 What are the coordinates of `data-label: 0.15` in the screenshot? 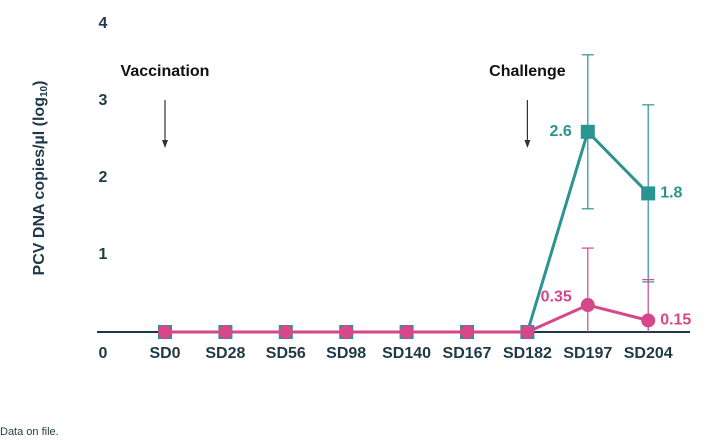 It's located at (675, 320).